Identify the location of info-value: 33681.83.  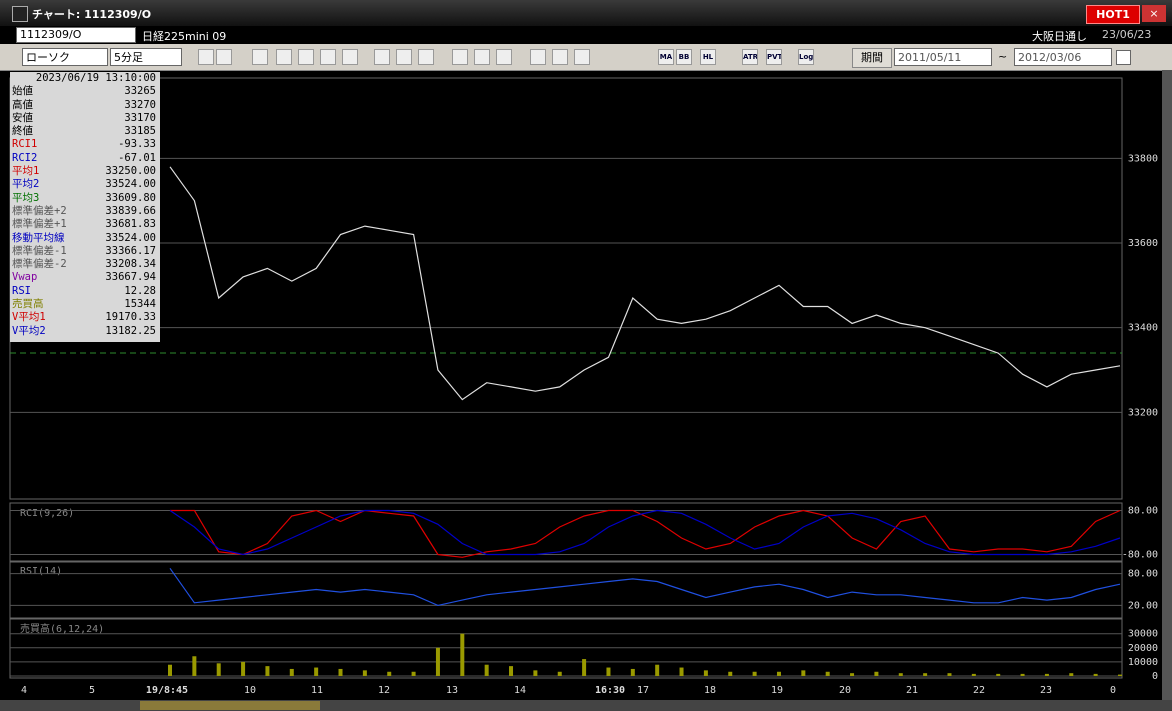
(130, 224).